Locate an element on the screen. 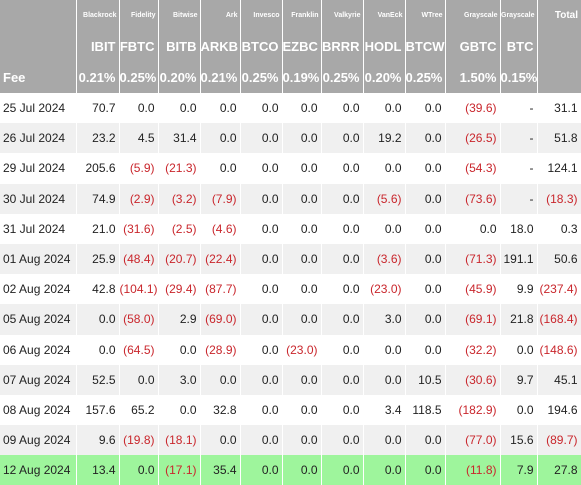  flow-cell: 9.6 is located at coordinates (98, 440).